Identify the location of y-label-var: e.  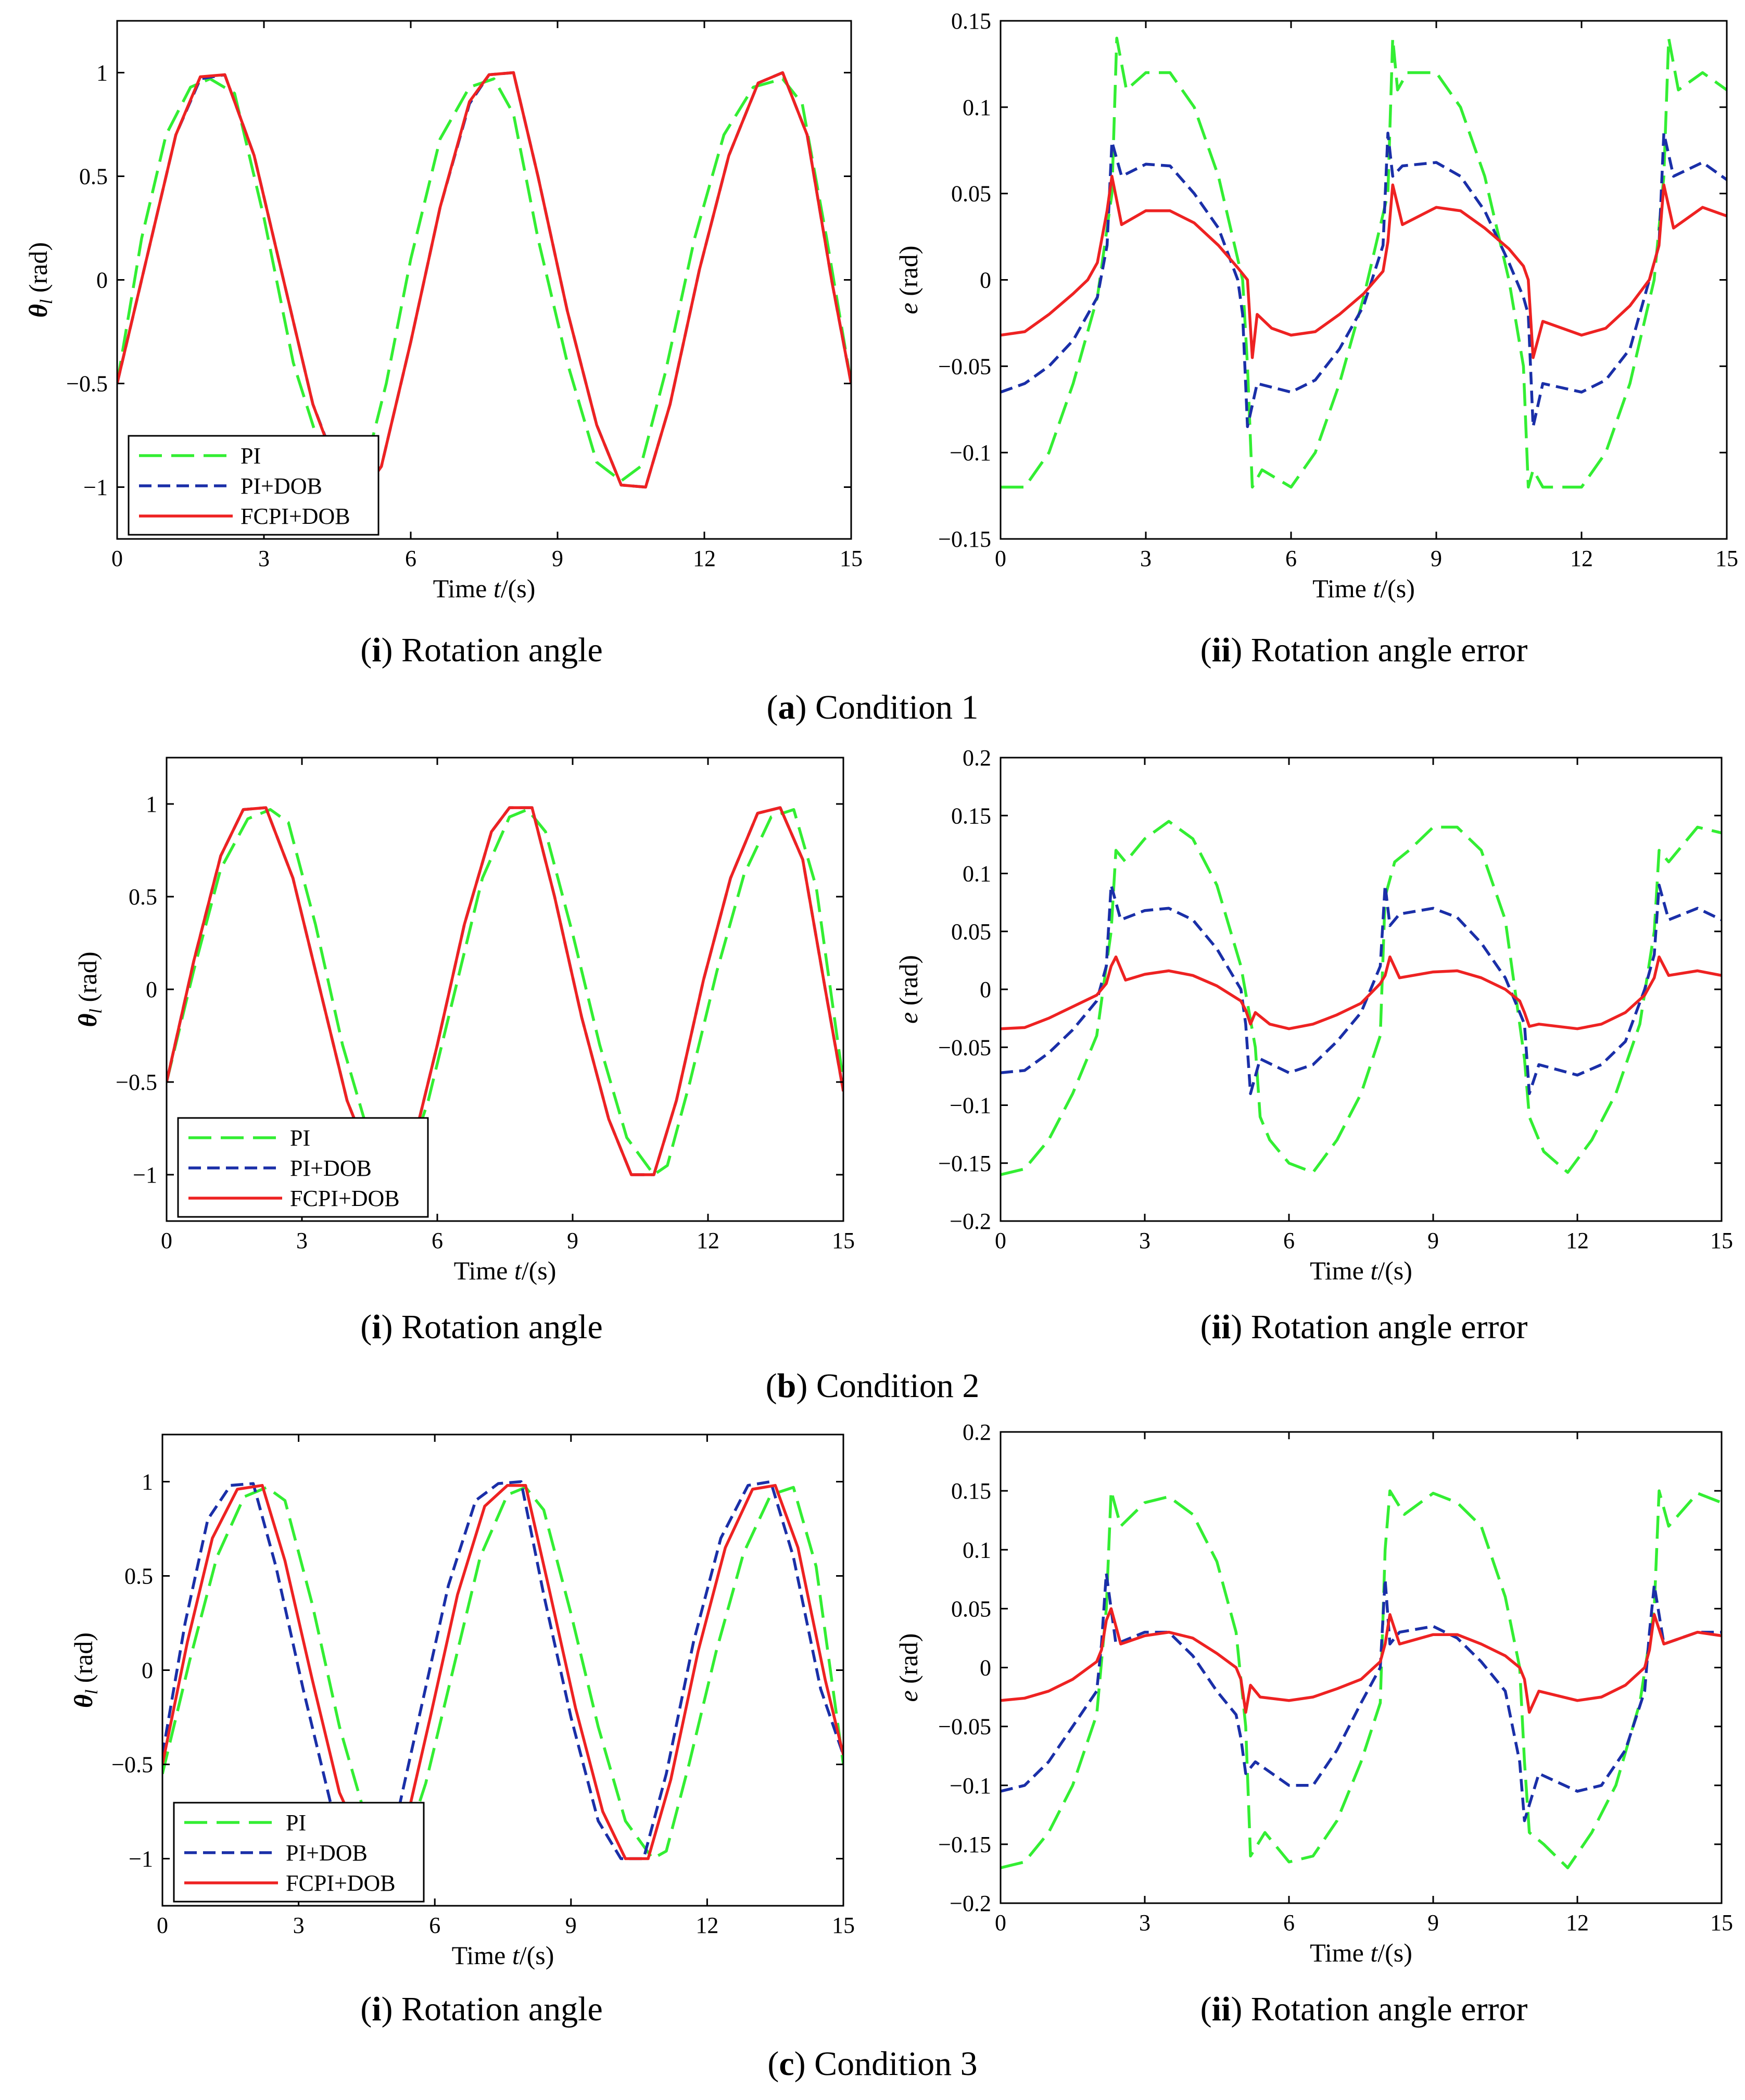
(908, 1018).